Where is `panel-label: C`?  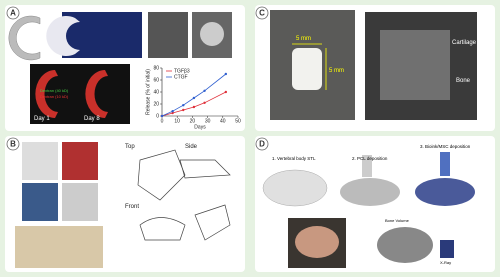
panel-label: C is located at coordinates (262, 13).